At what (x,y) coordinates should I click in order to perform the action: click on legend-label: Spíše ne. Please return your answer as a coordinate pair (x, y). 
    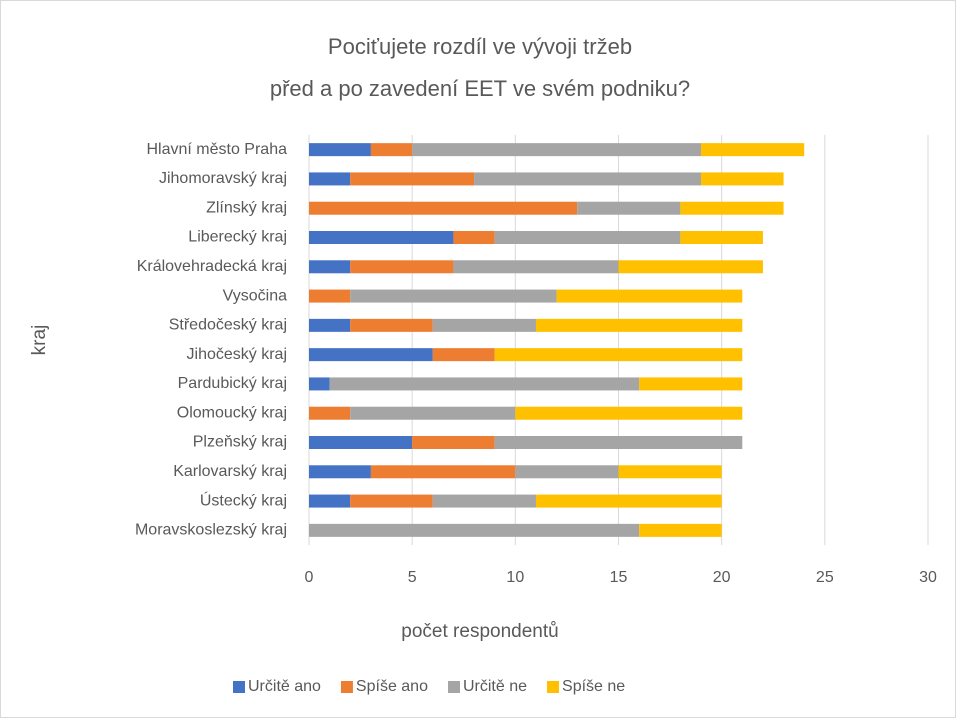
    Looking at the image, I should click on (593, 686).